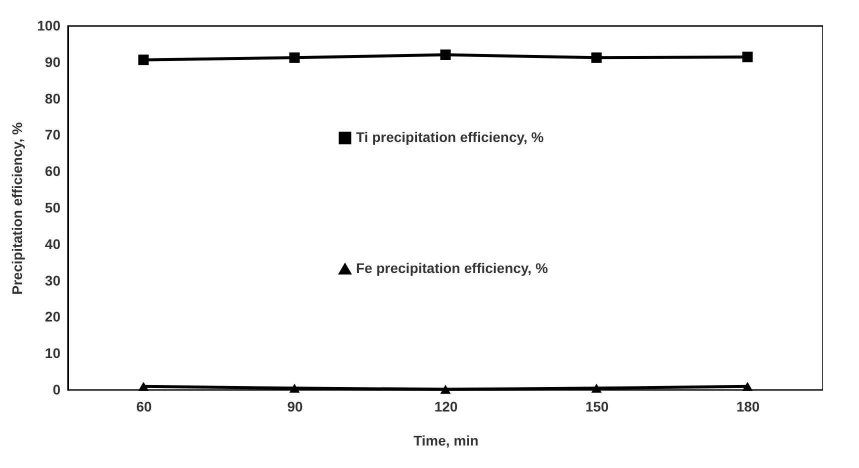 This screenshot has height=468, width=859. What do you see at coordinates (452, 268) in the screenshot?
I see `legend-label: Fe precipitation efficiency, %` at bounding box center [452, 268].